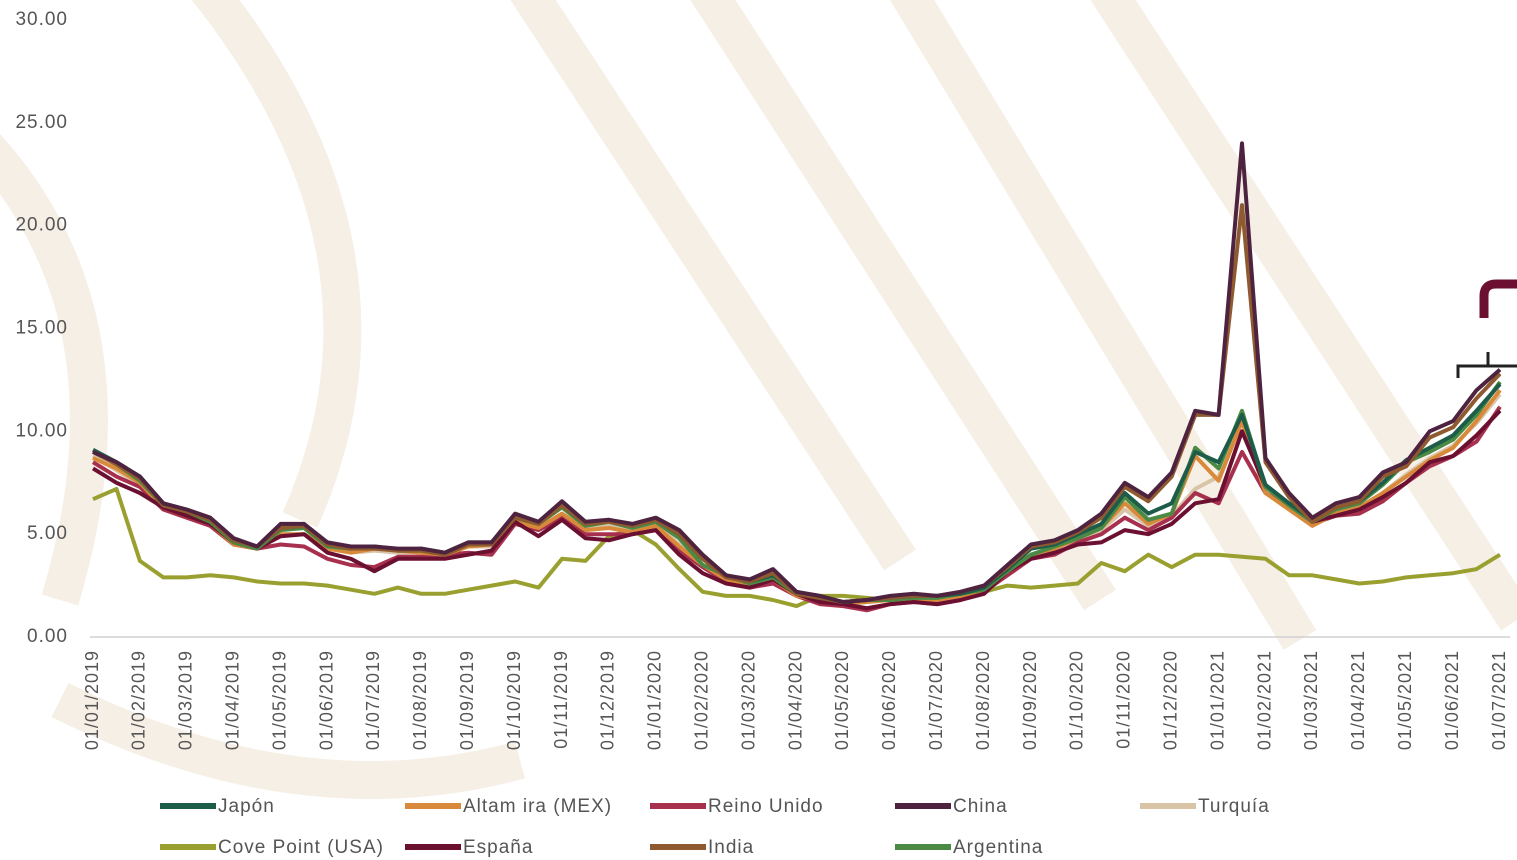  Describe the element at coordinates (514, 700) in the screenshot. I see `x-tick-label: 01/10/2019` at that location.